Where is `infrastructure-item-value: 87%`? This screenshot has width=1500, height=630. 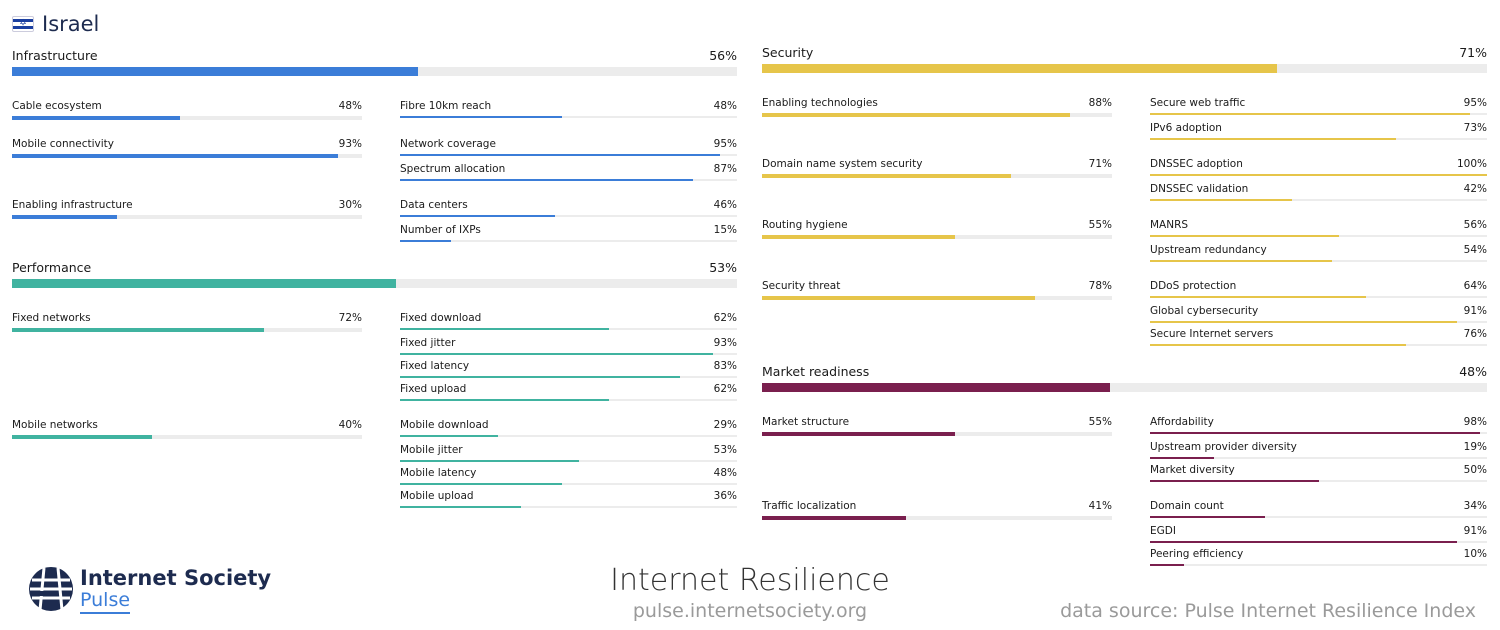 infrastructure-item-value: 87% is located at coordinates (725, 169).